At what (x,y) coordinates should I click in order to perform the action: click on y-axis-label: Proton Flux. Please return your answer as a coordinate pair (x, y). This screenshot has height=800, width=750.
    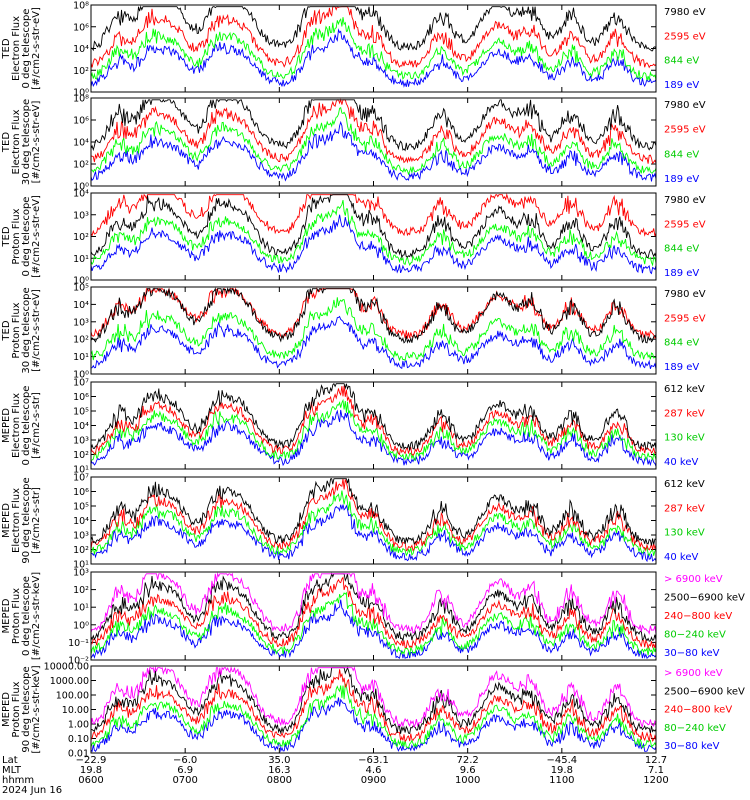
    Looking at the image, I should click on (16, 709).